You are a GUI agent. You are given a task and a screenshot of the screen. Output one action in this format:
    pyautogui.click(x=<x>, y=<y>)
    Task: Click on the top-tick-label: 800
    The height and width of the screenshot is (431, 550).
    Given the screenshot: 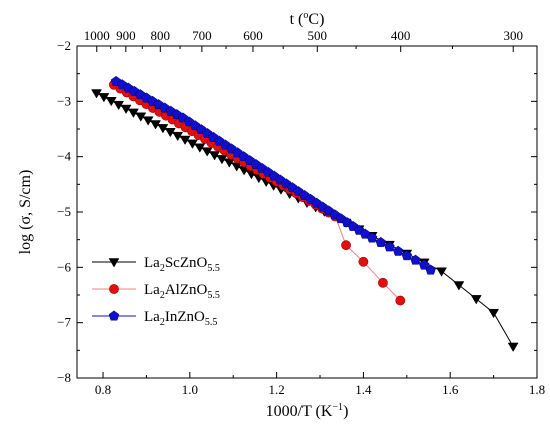 What is the action you would take?
    pyautogui.click(x=161, y=35)
    